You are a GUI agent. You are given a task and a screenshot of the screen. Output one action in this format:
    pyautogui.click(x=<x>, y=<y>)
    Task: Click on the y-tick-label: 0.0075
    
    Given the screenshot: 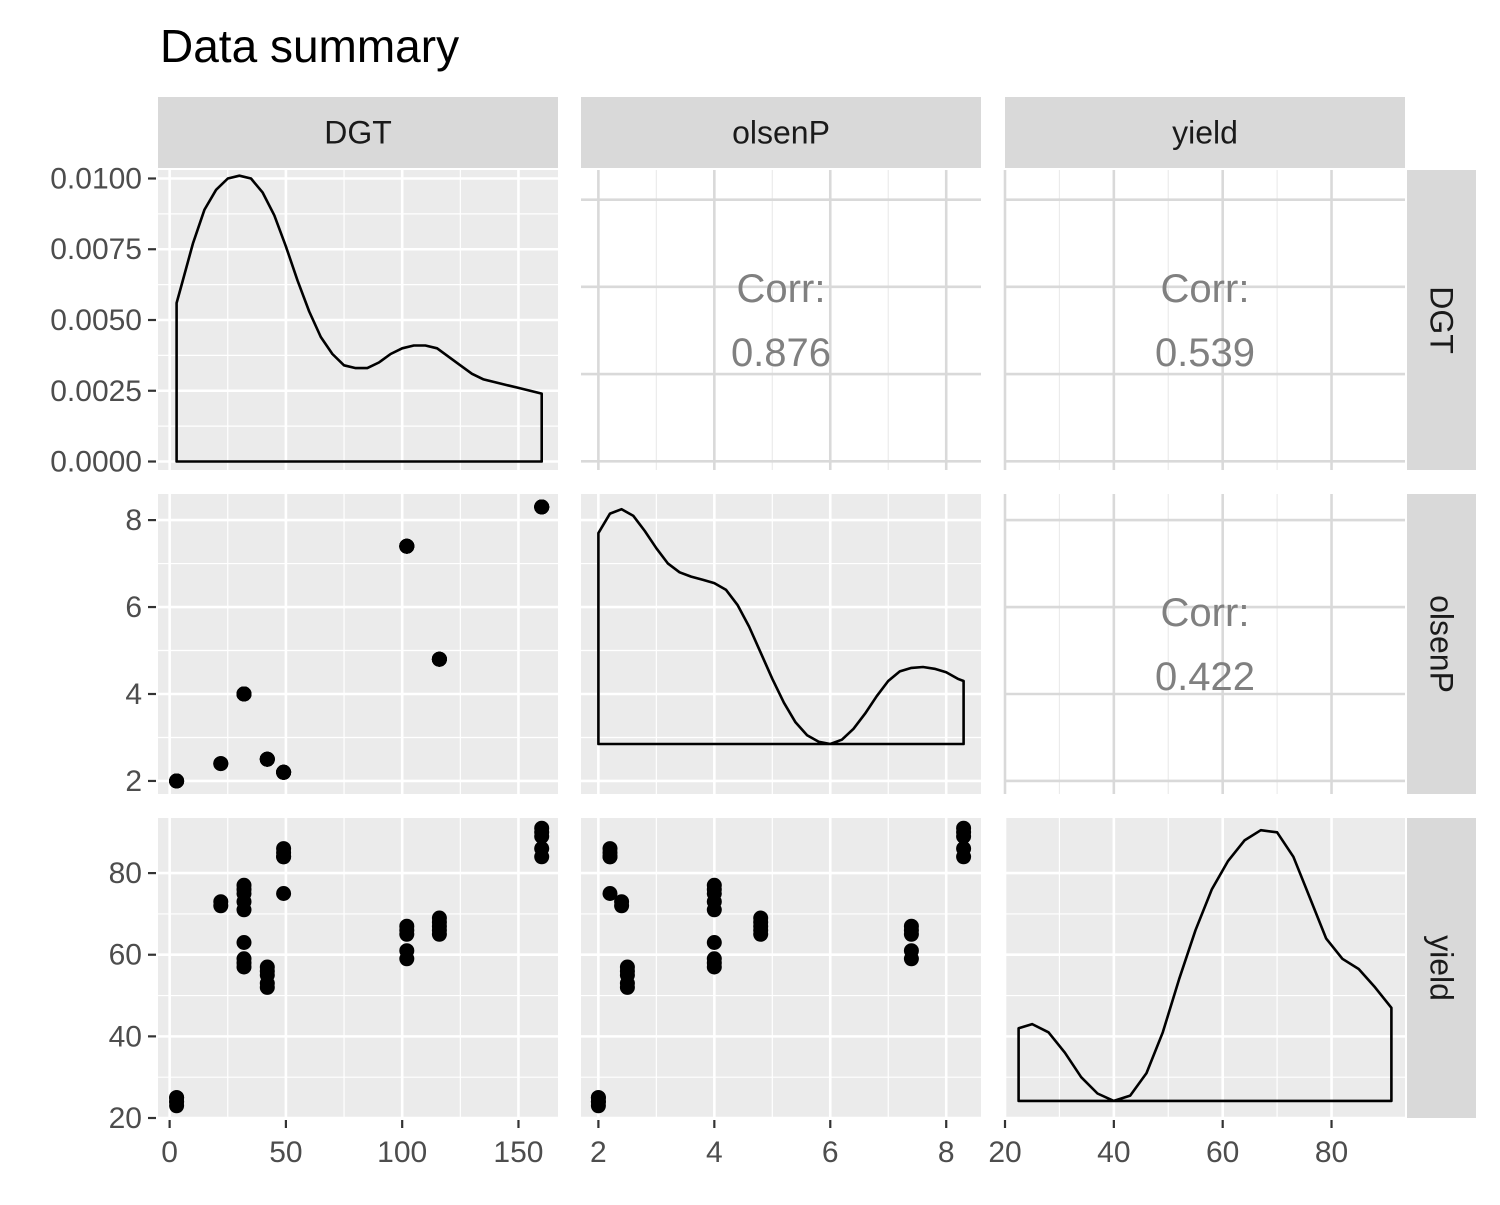 What is the action you would take?
    pyautogui.click(x=96, y=249)
    